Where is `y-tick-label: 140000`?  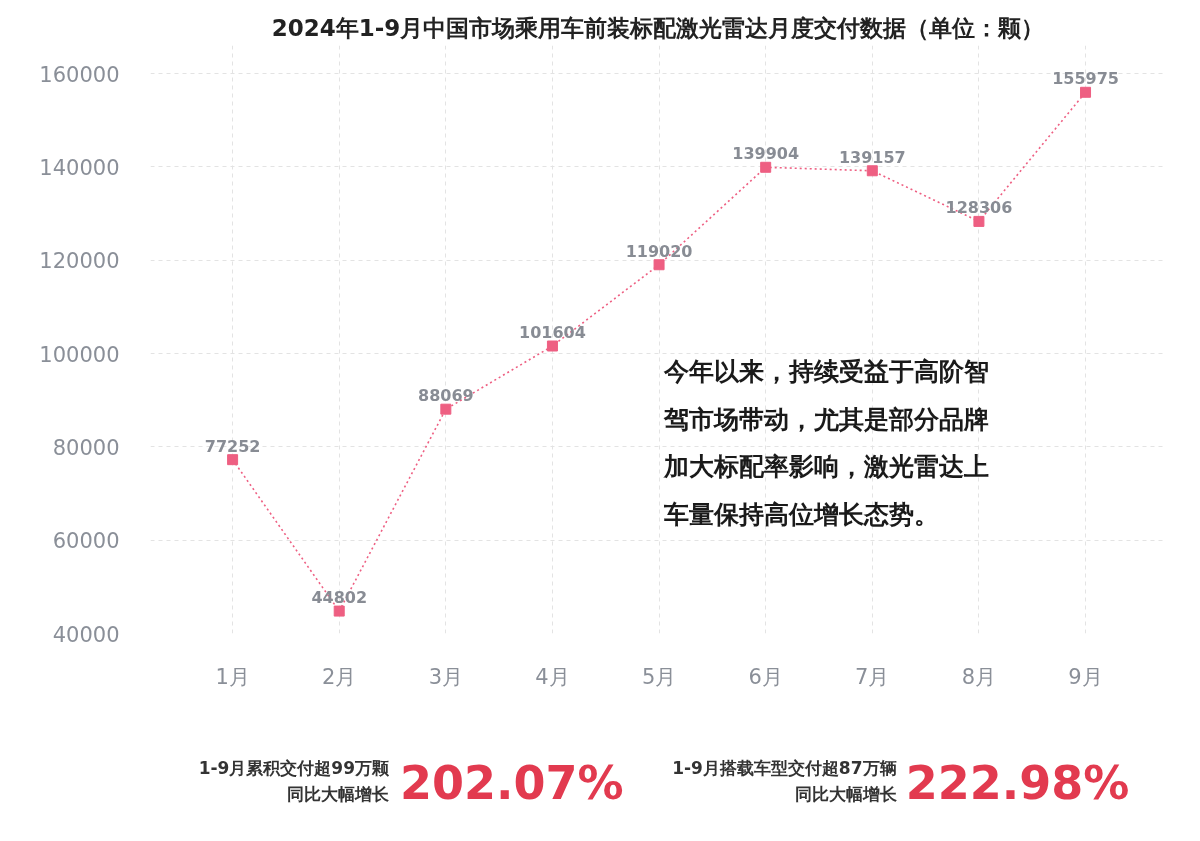
y-tick-label: 140000 is located at coordinates (79, 167).